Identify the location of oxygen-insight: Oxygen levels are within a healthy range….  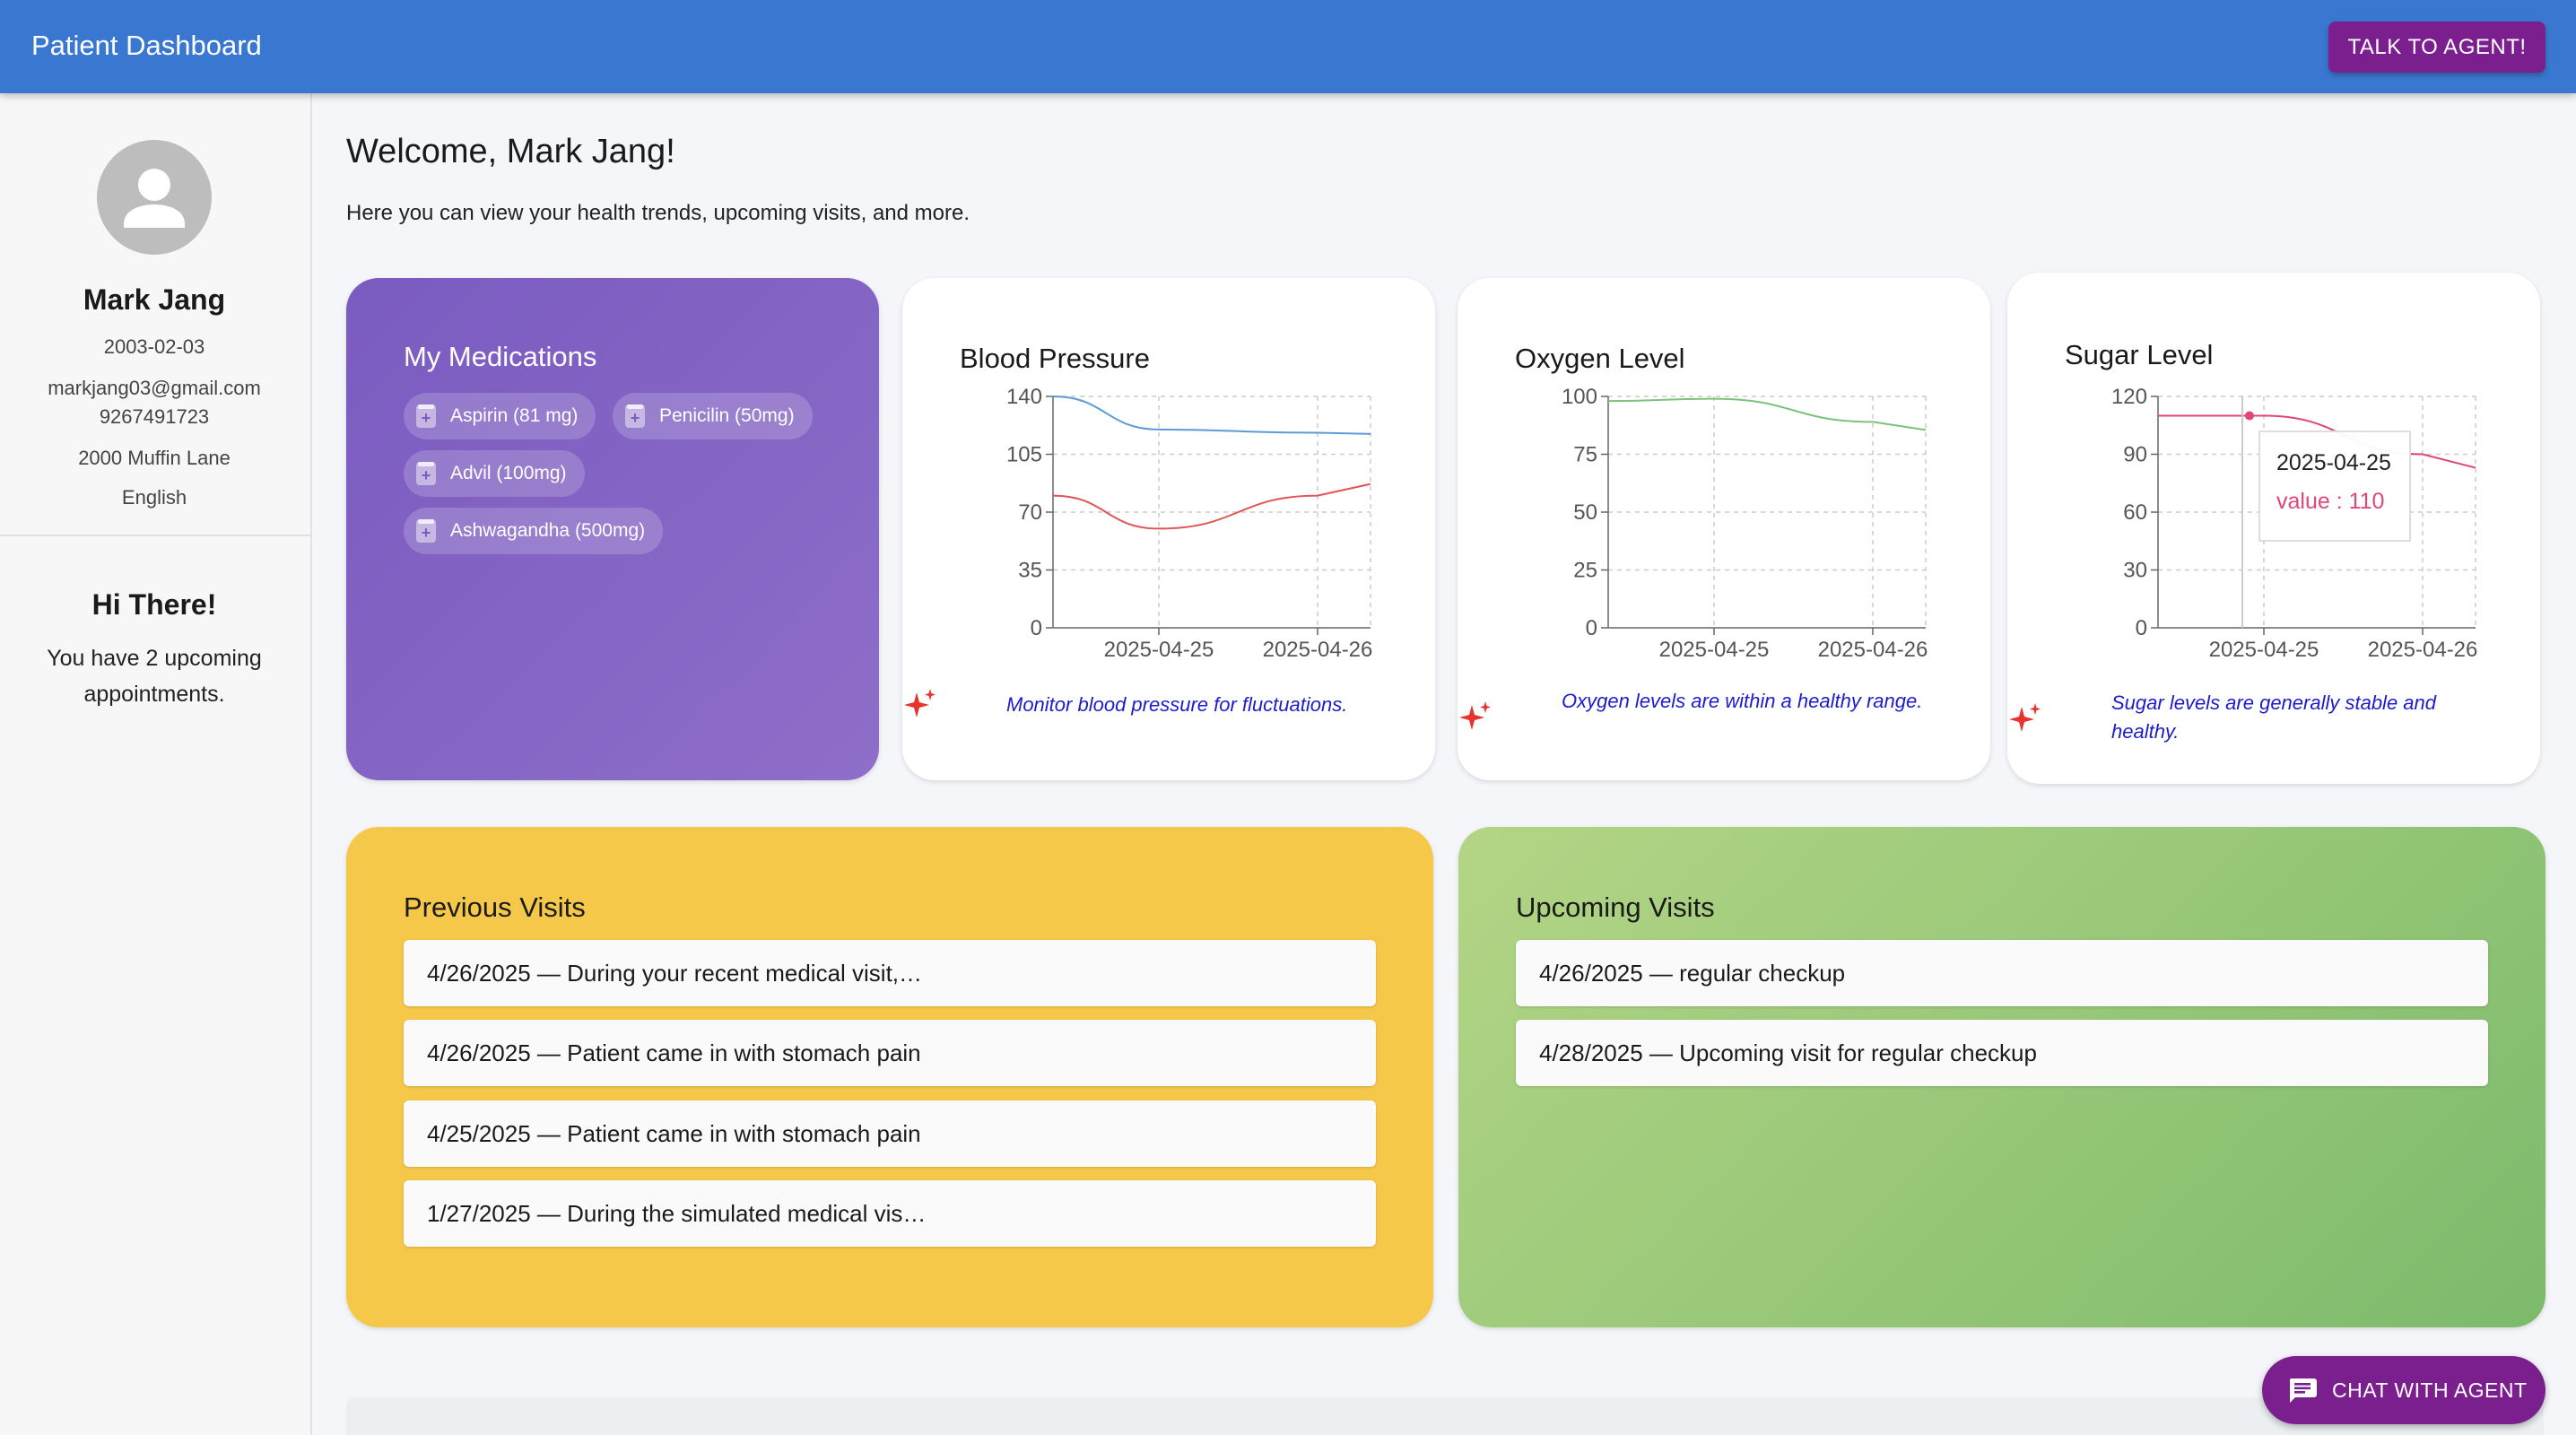
(1742, 701).